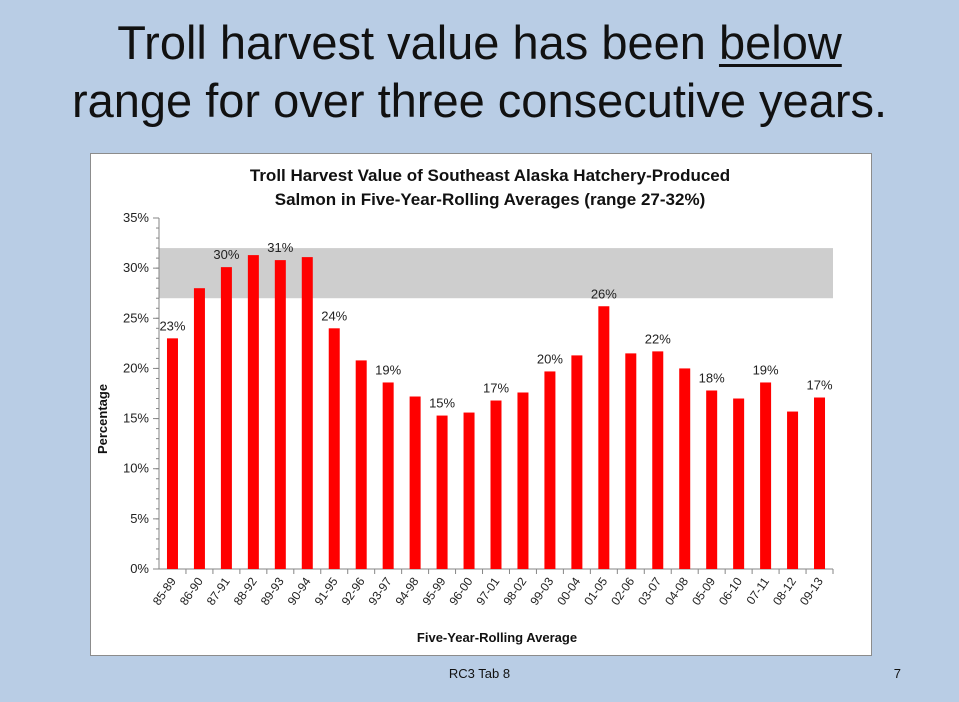  I want to click on x-tick-label: 98-02, so click(514, 590).